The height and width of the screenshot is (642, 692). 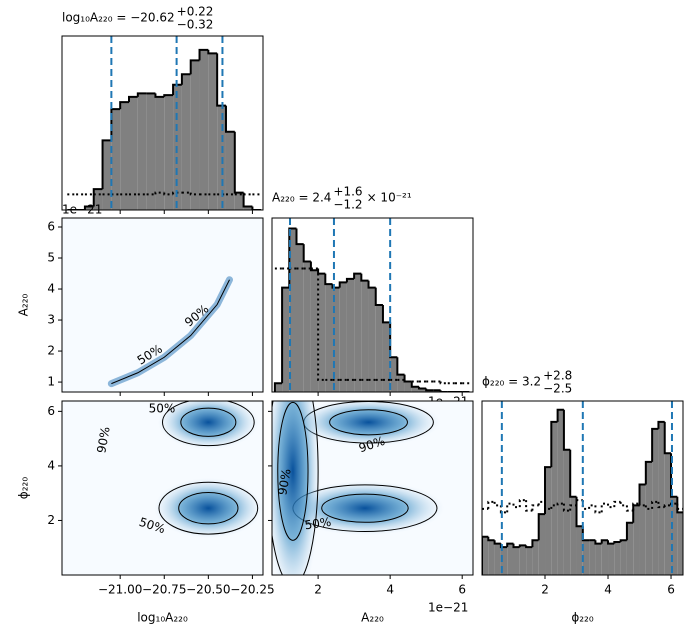 I want to click on x-tick-label: 2, so click(x=545, y=590).